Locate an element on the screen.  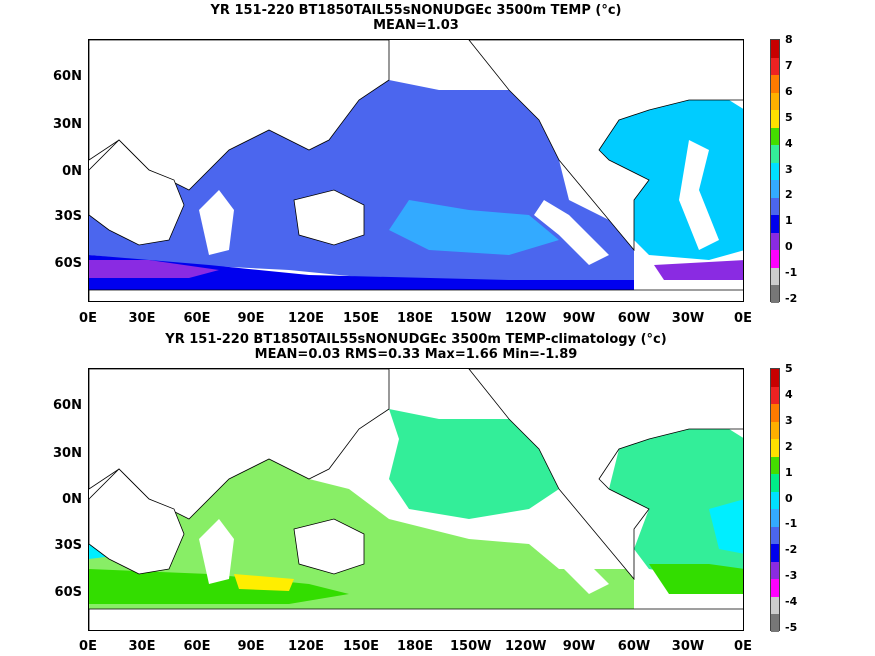
bottom-lon-label: 60E is located at coordinates (197, 646).